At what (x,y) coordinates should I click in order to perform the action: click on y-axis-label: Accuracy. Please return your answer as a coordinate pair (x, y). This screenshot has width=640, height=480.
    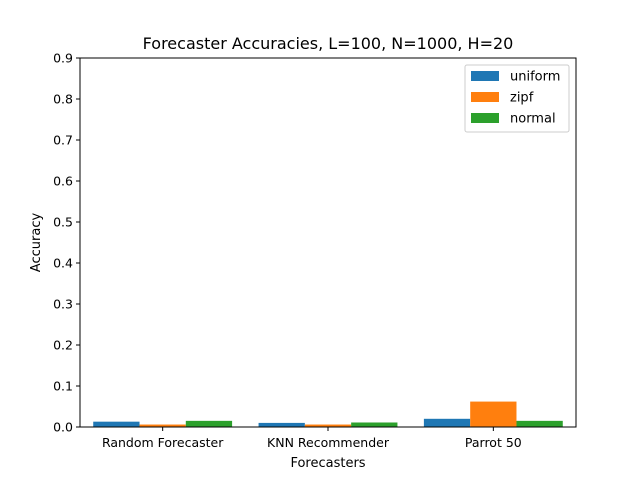
    Looking at the image, I should click on (36, 243).